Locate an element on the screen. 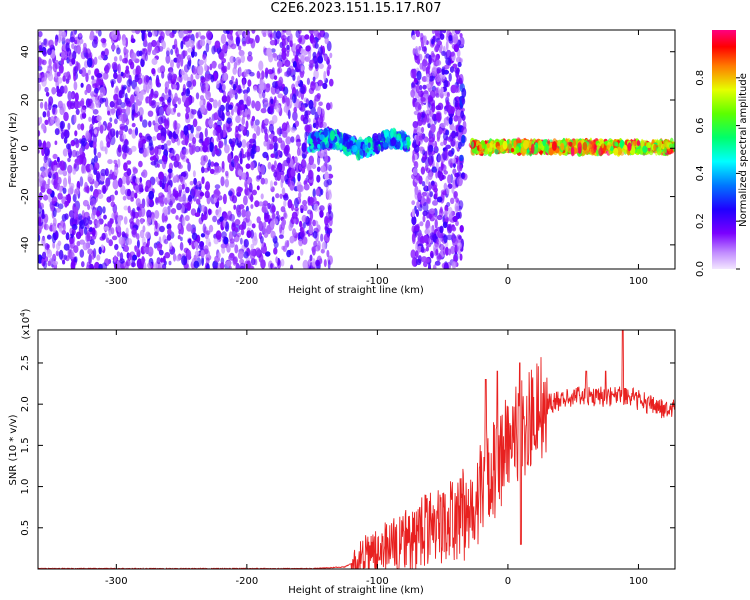 The height and width of the screenshot is (600, 750). snr-x-label: Height of straight line (km) is located at coordinates (356, 590).